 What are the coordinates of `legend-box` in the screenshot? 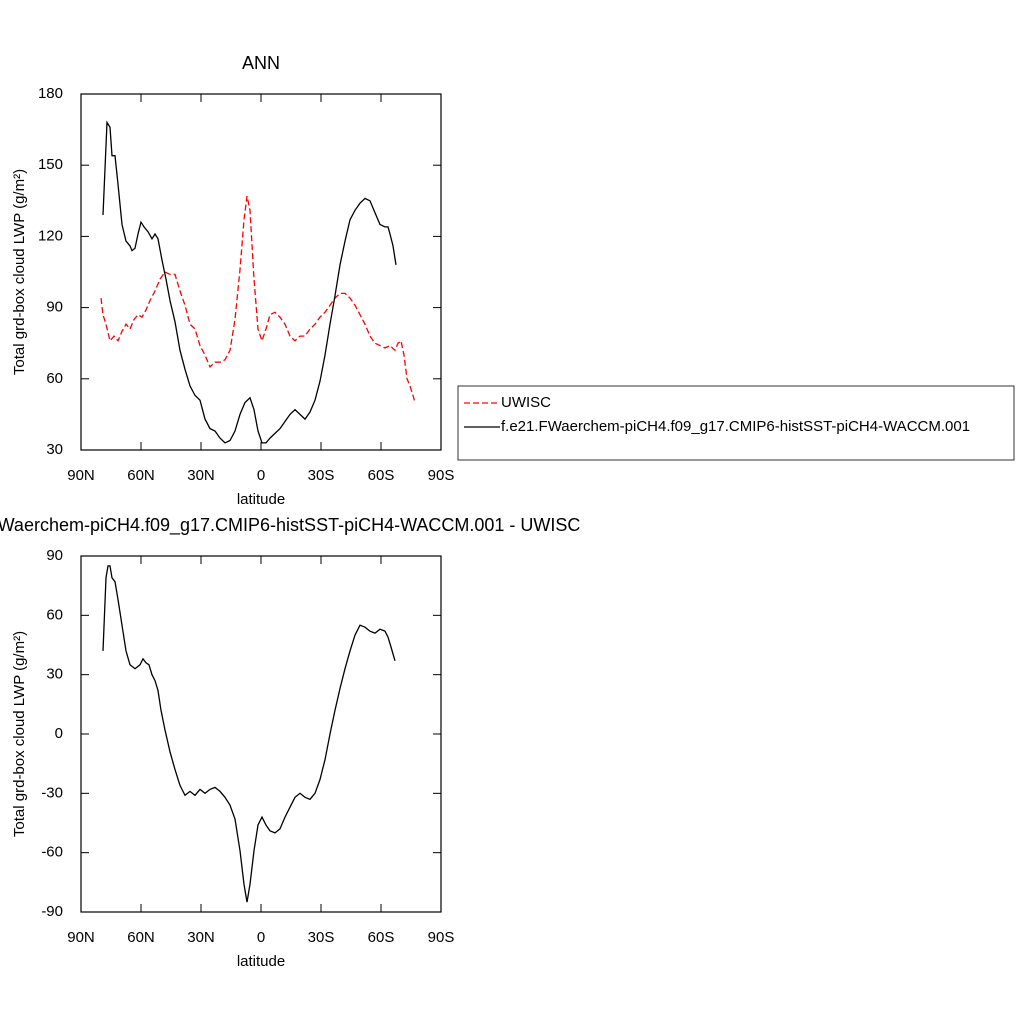 It's located at (736, 423).